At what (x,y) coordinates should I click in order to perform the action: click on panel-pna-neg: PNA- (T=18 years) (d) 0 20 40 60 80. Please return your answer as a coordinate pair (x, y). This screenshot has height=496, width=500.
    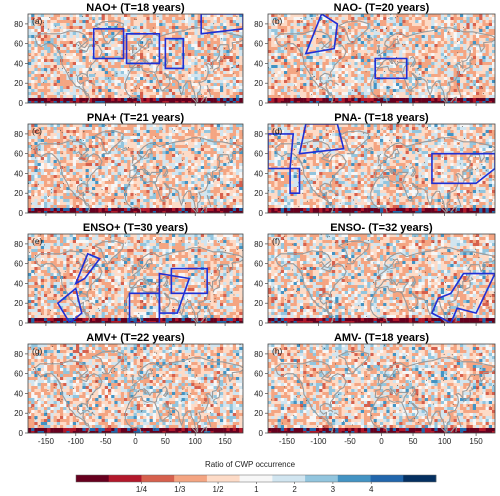
    Looking at the image, I should click on (375, 165).